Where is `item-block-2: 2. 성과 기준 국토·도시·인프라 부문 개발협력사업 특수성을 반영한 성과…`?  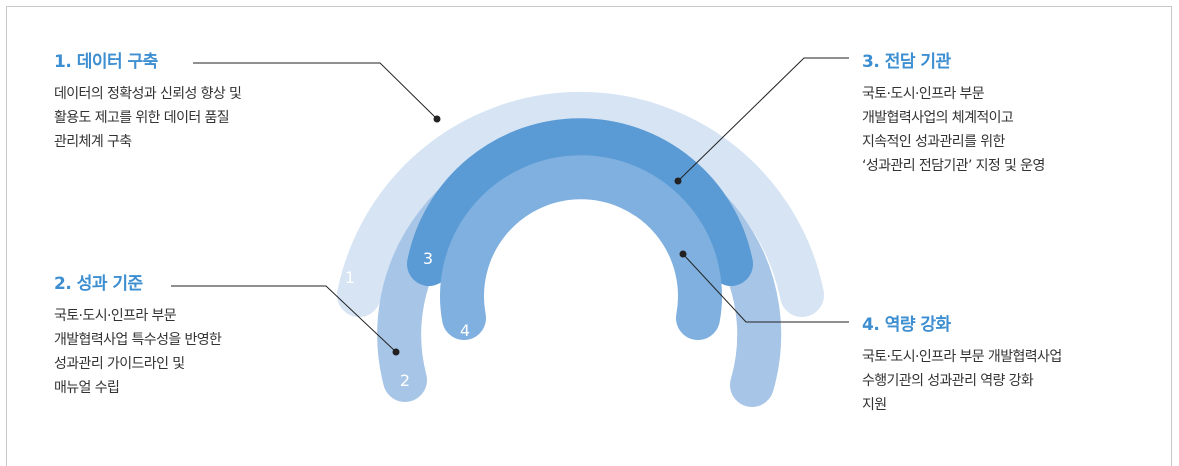 item-block-2: 2. 성과 기준 국토·도시·인프라 부문 개발협력사업 특수성을 반영한 성과… is located at coordinates (138, 334).